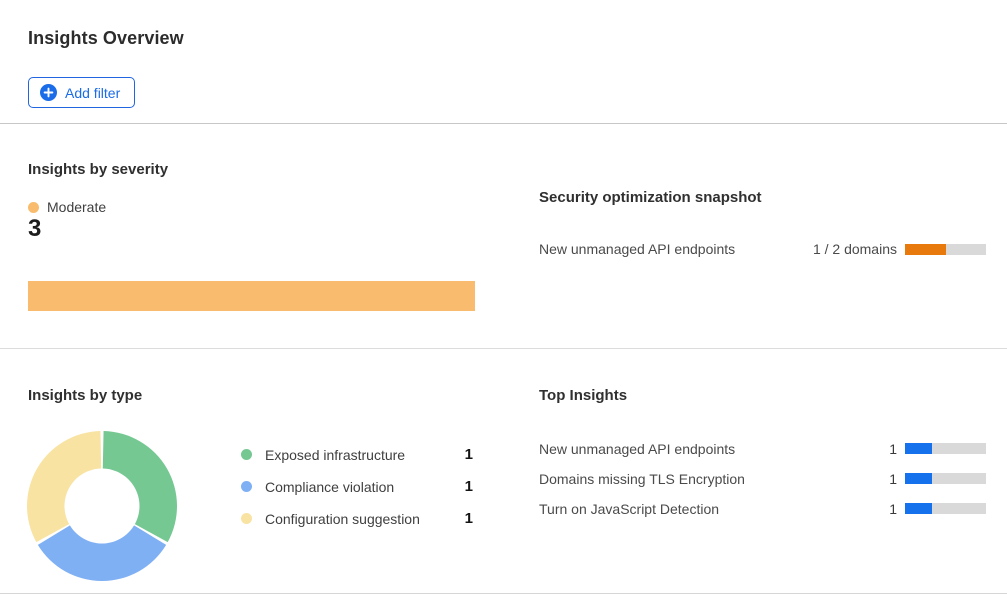  I want to click on top-insight-row-js-detection: Turn on JavaScript Detection 1, so click(762, 508).